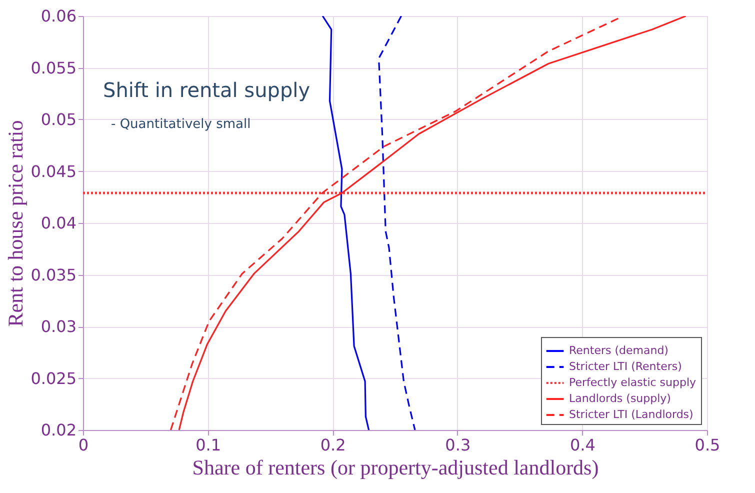 The image size is (755, 493). What do you see at coordinates (633, 382) in the screenshot?
I see `legend-label: Perfectly elastic supply` at bounding box center [633, 382].